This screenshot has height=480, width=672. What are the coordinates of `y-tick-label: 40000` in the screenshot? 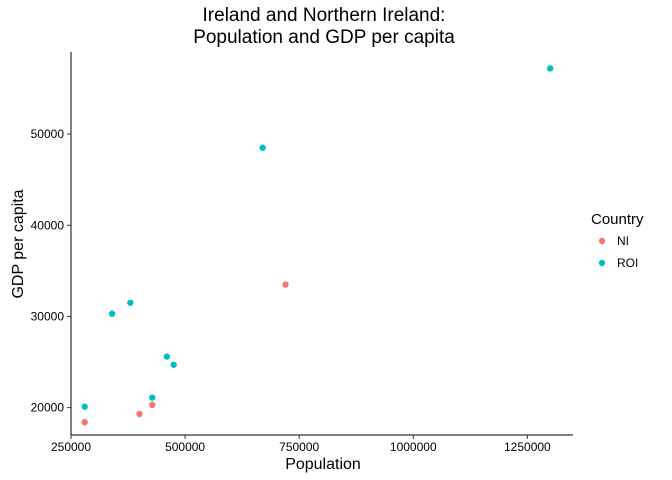 It's located at (48, 225).